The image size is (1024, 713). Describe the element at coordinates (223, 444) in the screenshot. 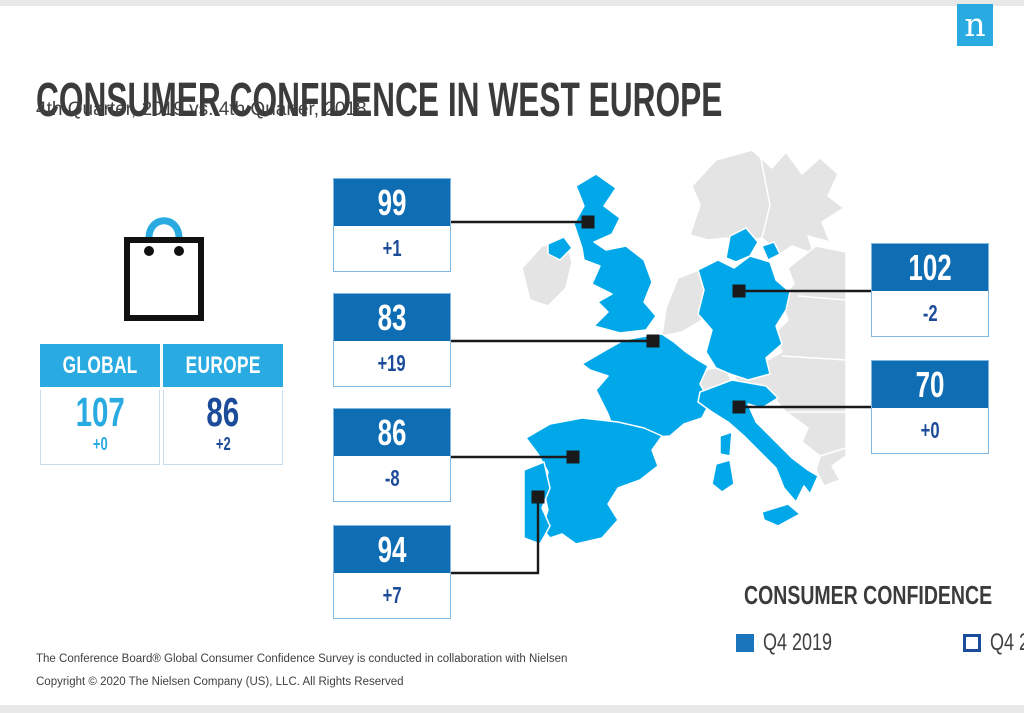

I see `europe-delta: +2` at that location.